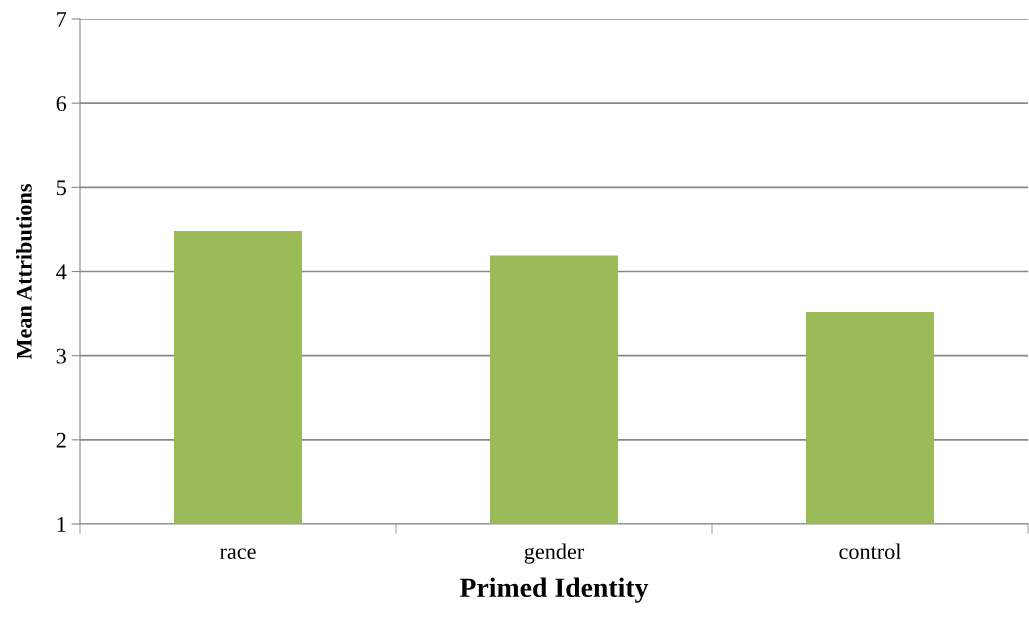 The width and height of the screenshot is (1029, 618). Describe the element at coordinates (24, 272) in the screenshot. I see `y-axis-title: Mean Attributions` at that location.